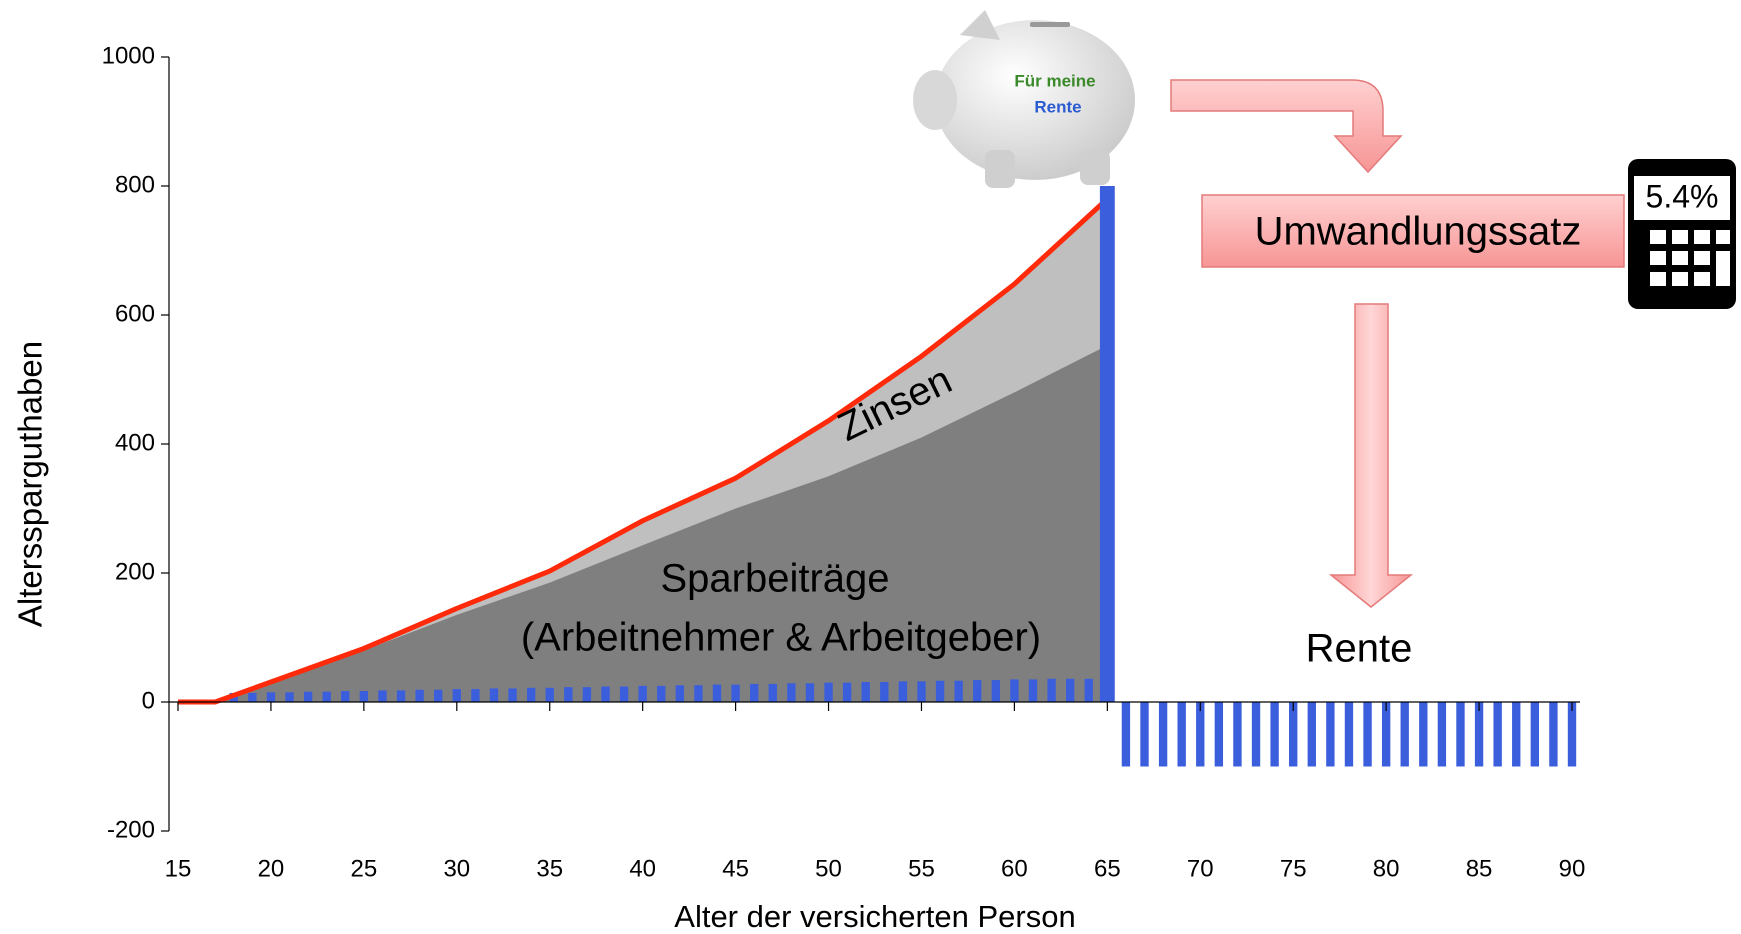 The image size is (1741, 934). Describe the element at coordinates (1479, 868) in the screenshot. I see `x-tick-label: 85` at that location.